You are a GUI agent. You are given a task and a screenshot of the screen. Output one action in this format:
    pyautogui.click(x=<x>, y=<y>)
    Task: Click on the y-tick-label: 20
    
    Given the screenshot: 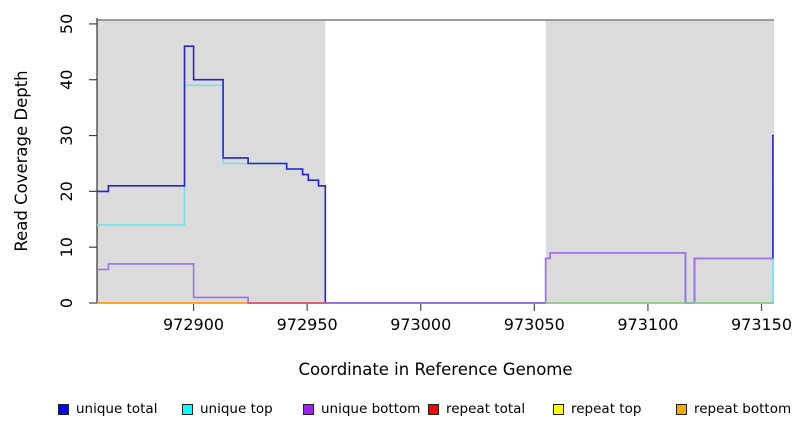 What is the action you would take?
    pyautogui.click(x=66, y=191)
    